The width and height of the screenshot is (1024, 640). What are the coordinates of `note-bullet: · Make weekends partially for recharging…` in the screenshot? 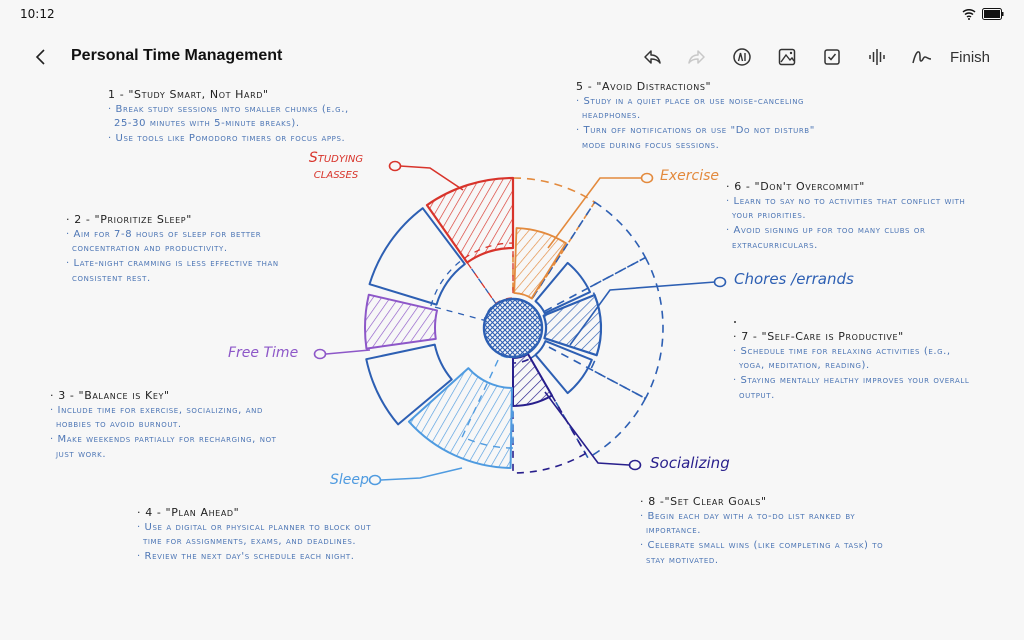 It's located at (163, 447).